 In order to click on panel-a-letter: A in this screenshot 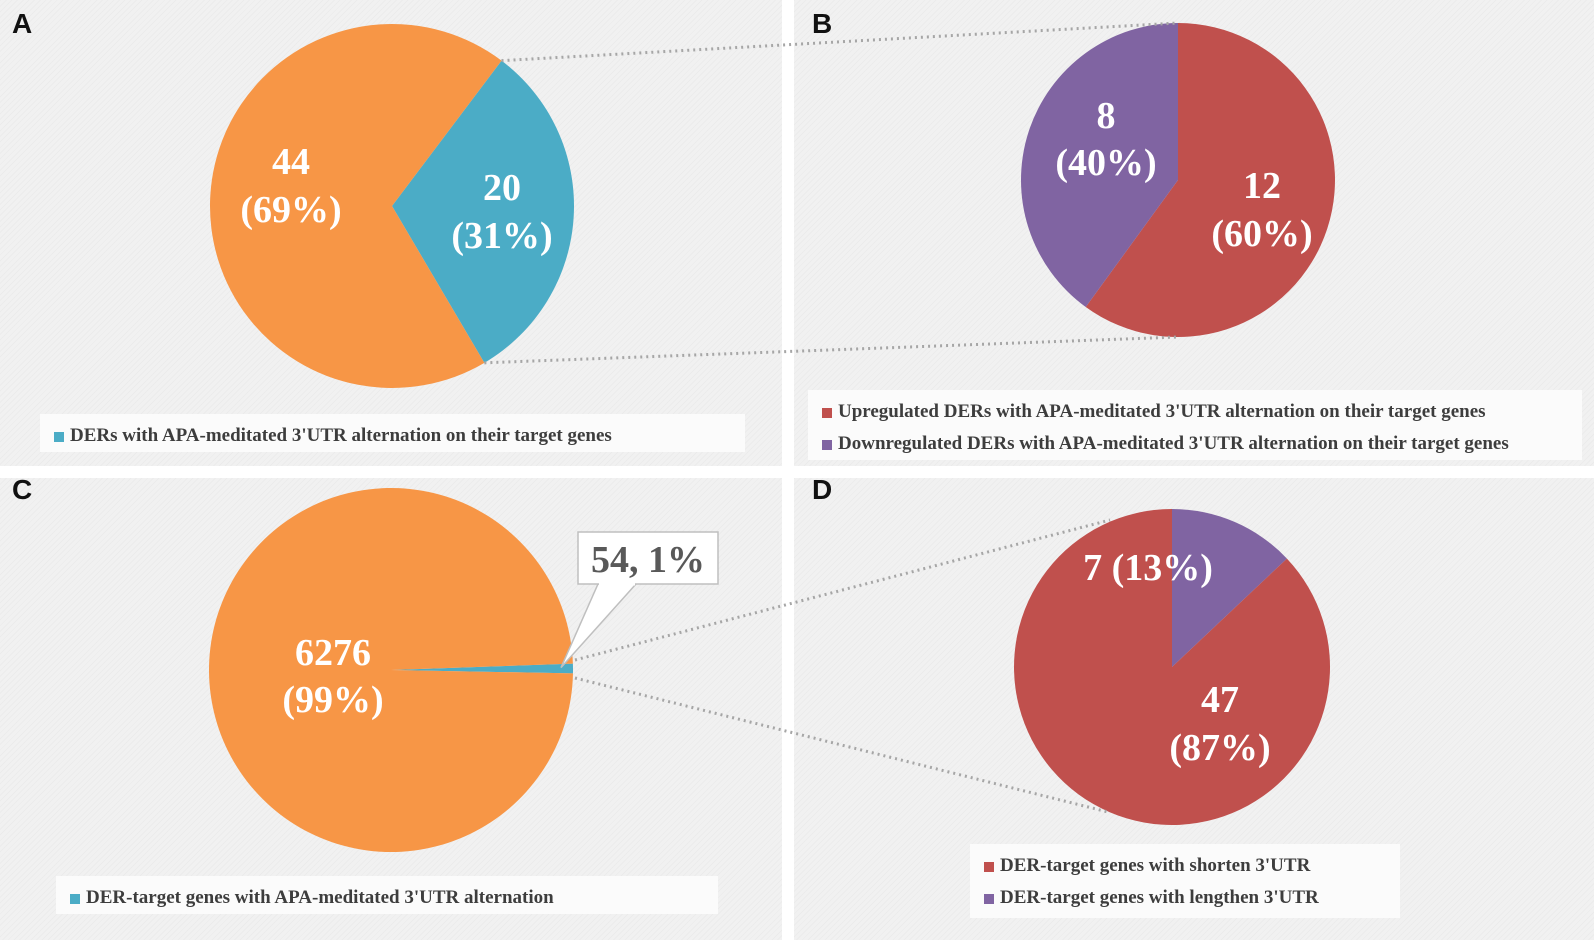, I will do `click(22, 23)`.